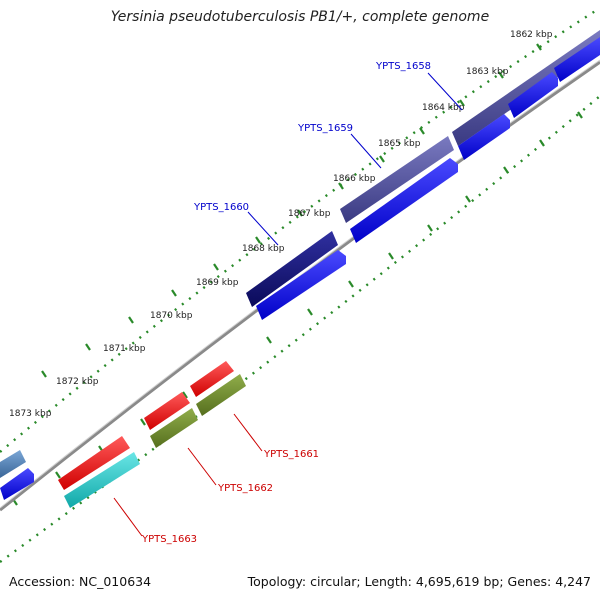 This screenshot has height=600, width=600. What do you see at coordinates (124, 349) in the screenshot?
I see `tick-label: 1871 kbp` at bounding box center [124, 349].